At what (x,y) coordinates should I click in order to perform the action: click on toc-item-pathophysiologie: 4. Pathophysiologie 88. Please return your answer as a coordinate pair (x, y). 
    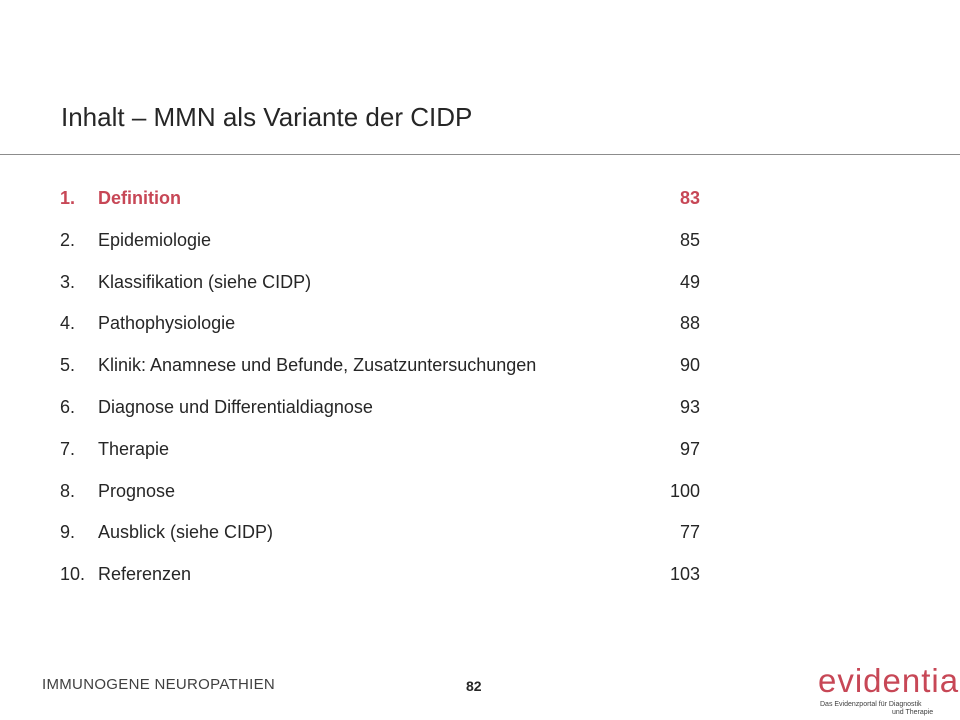
    Looking at the image, I should click on (380, 329).